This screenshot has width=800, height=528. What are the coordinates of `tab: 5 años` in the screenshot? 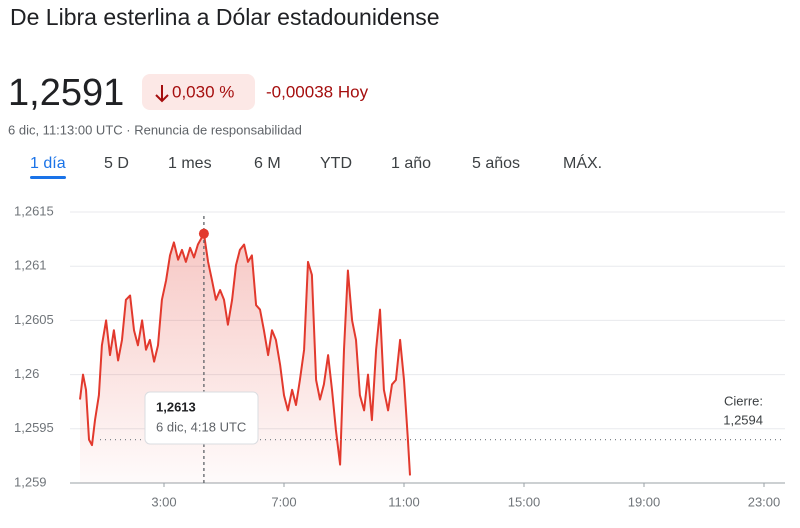 It's located at (496, 163).